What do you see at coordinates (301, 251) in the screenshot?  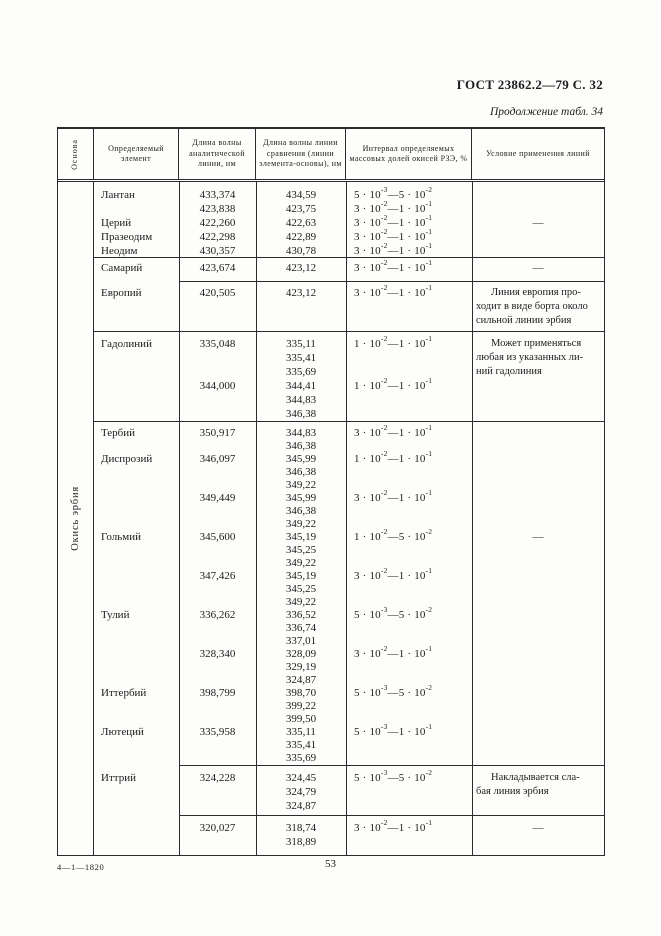 I see `comparison-wavelength-value: 430,78` at bounding box center [301, 251].